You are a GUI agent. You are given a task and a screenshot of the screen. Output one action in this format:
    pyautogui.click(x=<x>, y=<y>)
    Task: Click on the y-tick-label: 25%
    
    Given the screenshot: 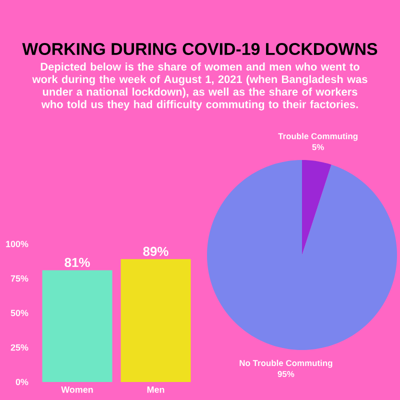 What is the action you would take?
    pyautogui.click(x=19, y=347)
    